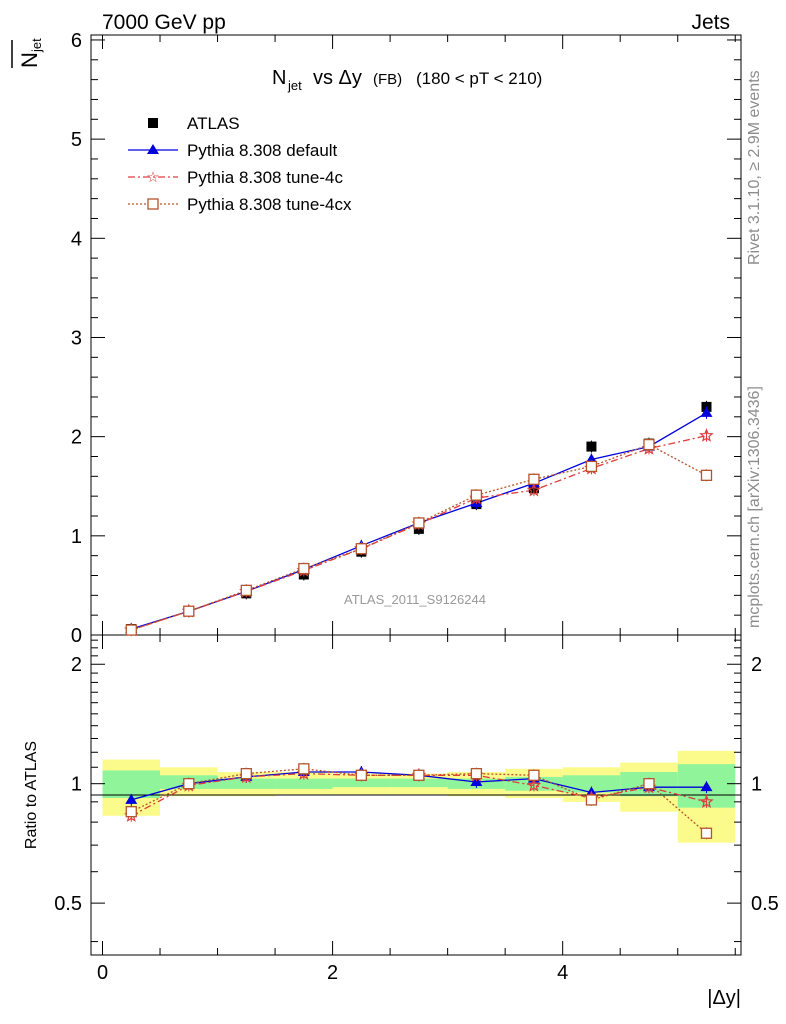 The image size is (786, 1024). I want to click on header-category-label: Jets, so click(710, 22).